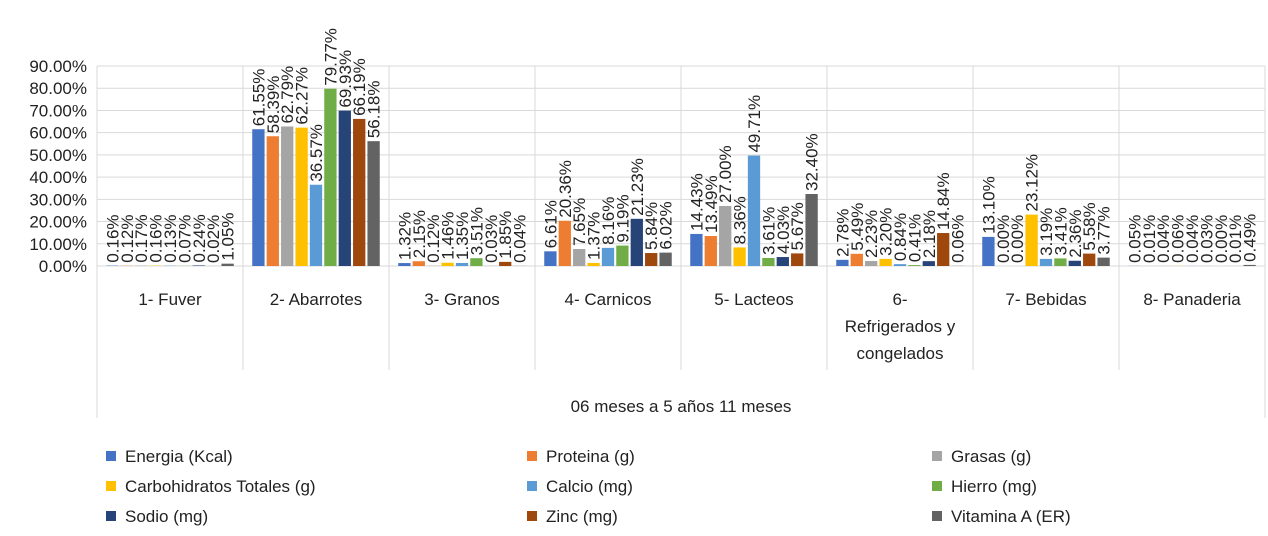 This screenshot has height=536, width=1268. What do you see at coordinates (899, 299) in the screenshot?
I see `category-label: 6-` at bounding box center [899, 299].